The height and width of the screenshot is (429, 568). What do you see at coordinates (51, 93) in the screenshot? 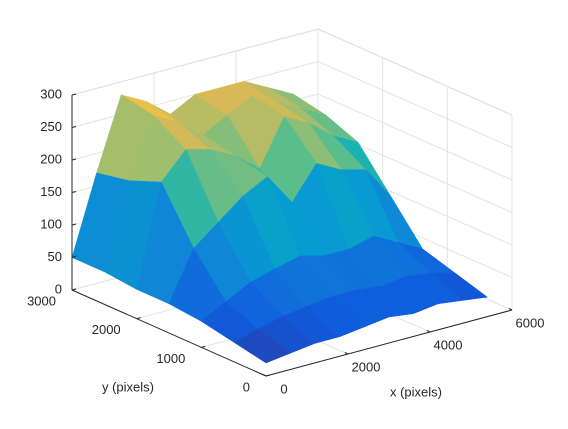
I see `z-tick-label: 300` at bounding box center [51, 93].